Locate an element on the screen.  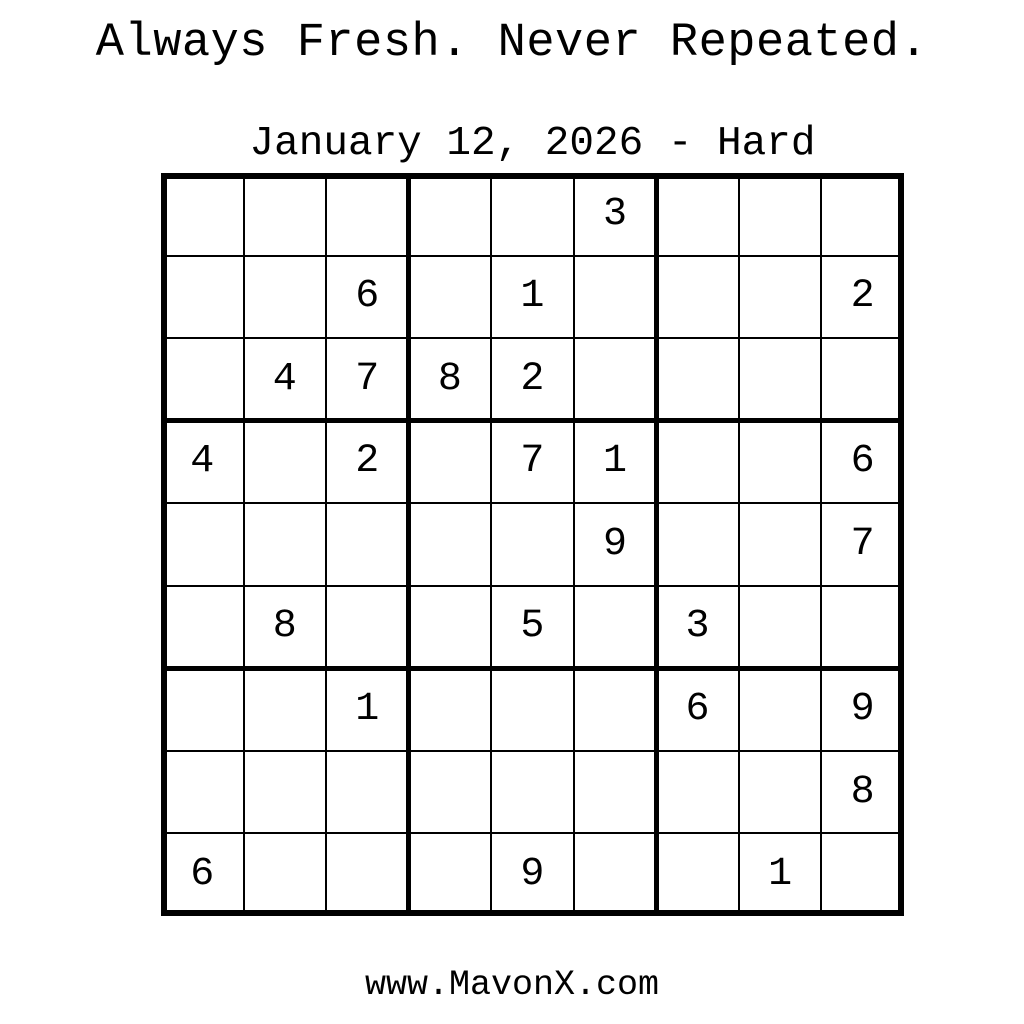
puzzle-heading: January 12, 2026 - Hard is located at coordinates (532, 144).